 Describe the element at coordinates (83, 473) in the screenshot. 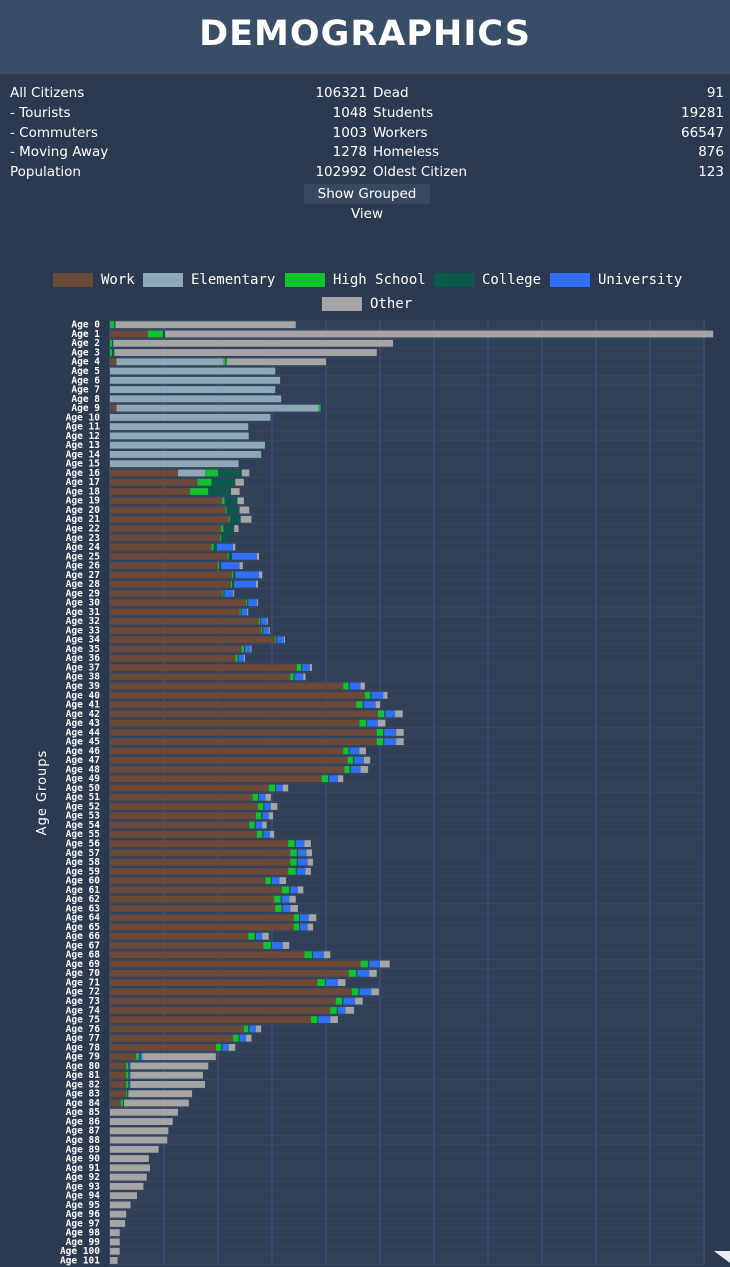

I see `y-tick-label: Age 16` at that location.